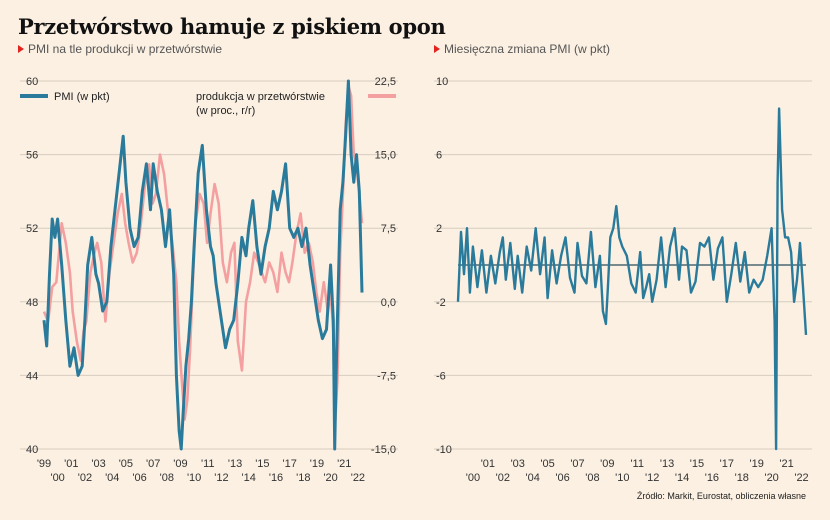  I want to click on left-x-tick-label: '02, so click(85, 478).